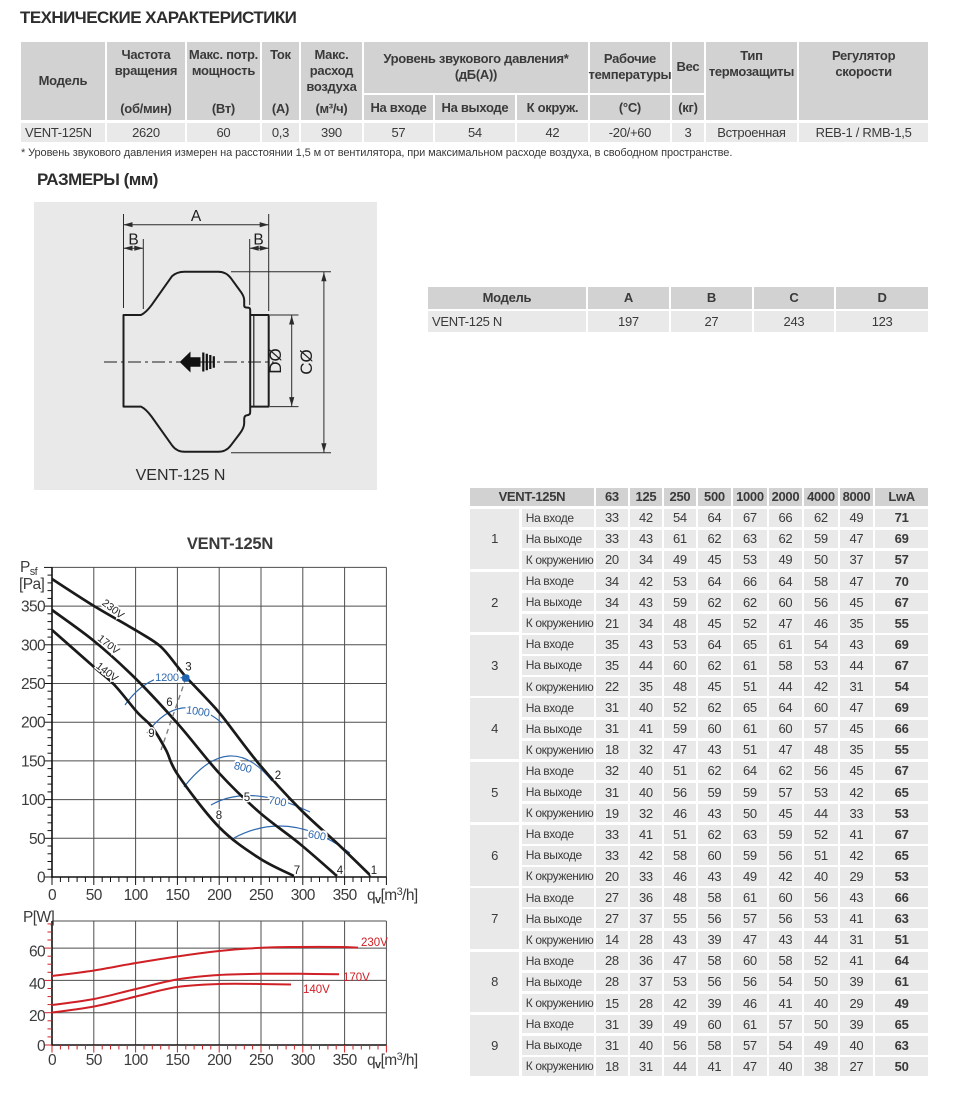  I want to click on svg-text: 170V, so click(356, 978).